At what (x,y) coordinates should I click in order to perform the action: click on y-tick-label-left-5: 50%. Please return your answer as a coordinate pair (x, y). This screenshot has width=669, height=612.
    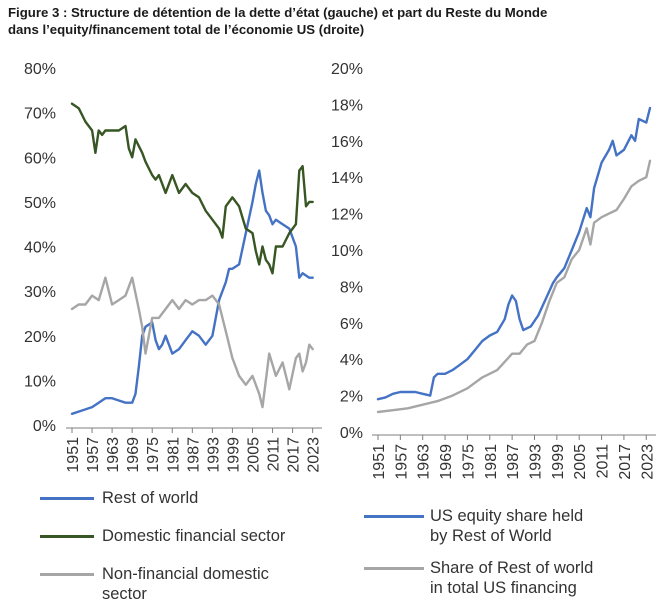
    Looking at the image, I should click on (40, 203).